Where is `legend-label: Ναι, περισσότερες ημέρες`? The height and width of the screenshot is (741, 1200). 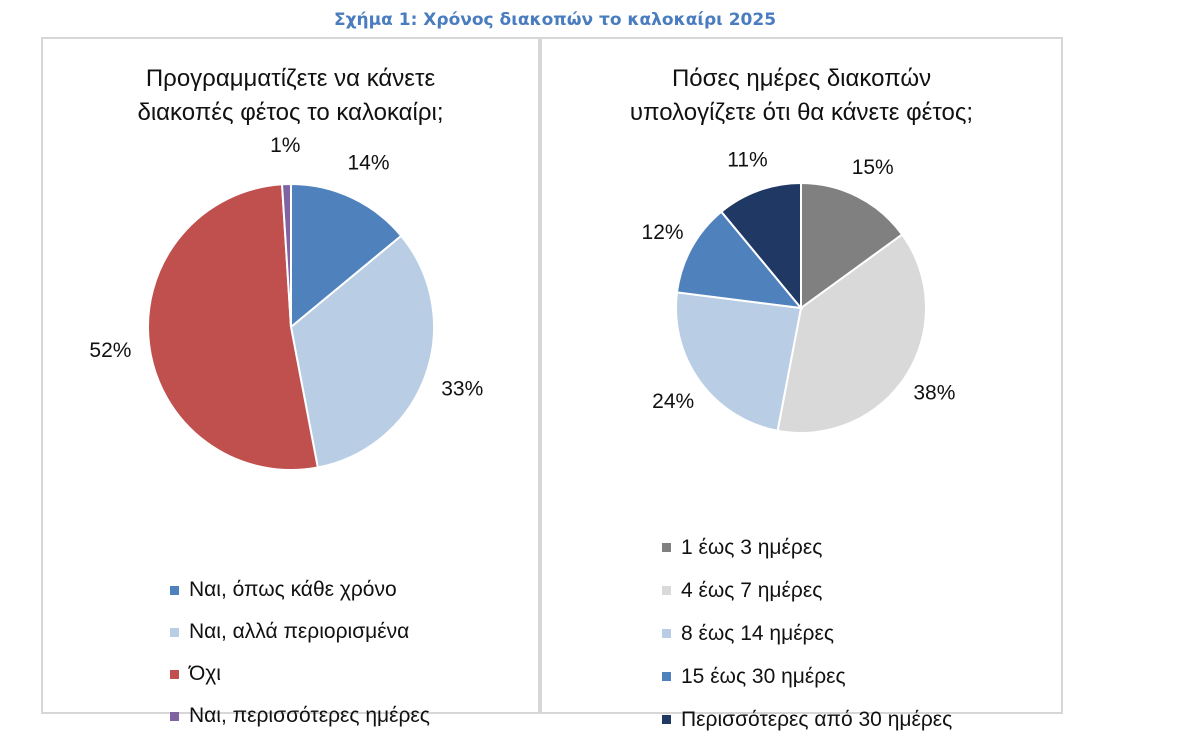
legend-label: Ναι, περισσότερες ημέρες is located at coordinates (309, 715).